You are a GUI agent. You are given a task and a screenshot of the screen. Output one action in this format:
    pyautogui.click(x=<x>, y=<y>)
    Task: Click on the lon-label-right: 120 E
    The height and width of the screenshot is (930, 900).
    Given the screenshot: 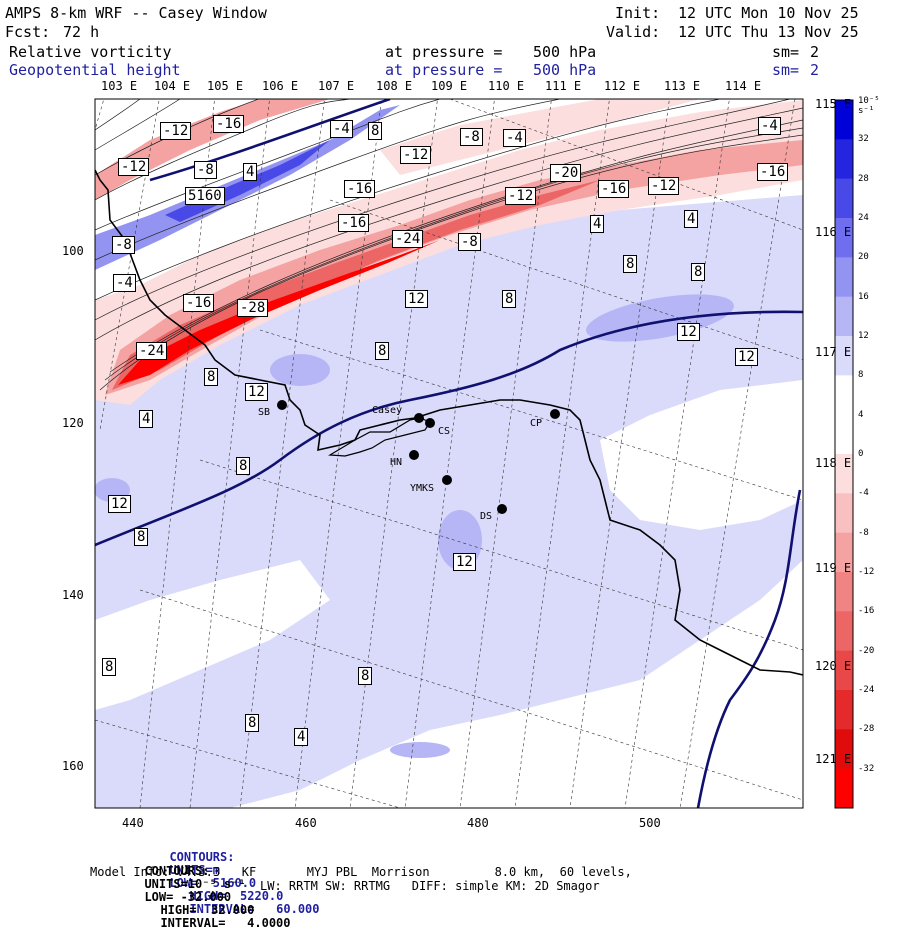 What is the action you would take?
    pyautogui.click(x=833, y=666)
    